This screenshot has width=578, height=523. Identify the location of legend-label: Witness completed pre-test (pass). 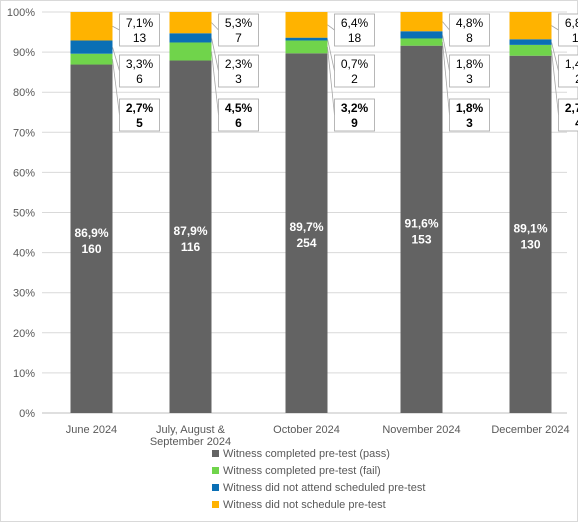
(306, 454).